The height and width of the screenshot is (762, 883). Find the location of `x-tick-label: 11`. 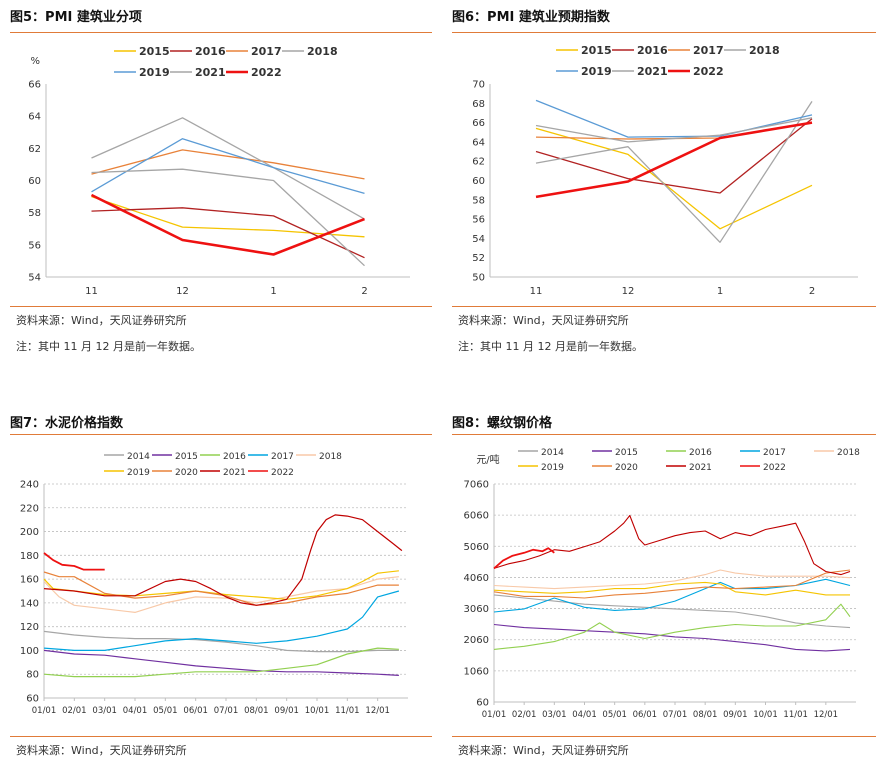

x-tick-label: 11 is located at coordinates (91, 291).